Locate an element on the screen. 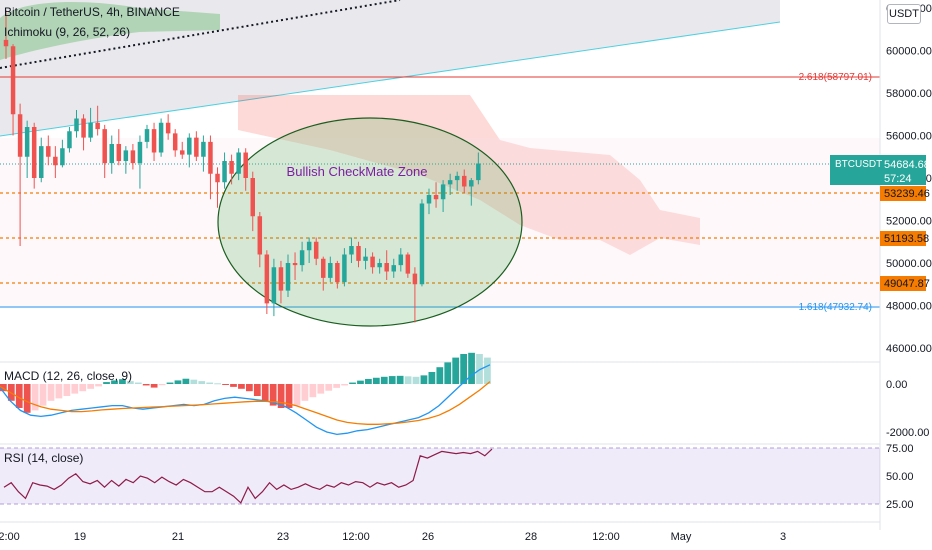  rsi-ticks: 75.00 50.00 25.00 is located at coordinates (900, 477).